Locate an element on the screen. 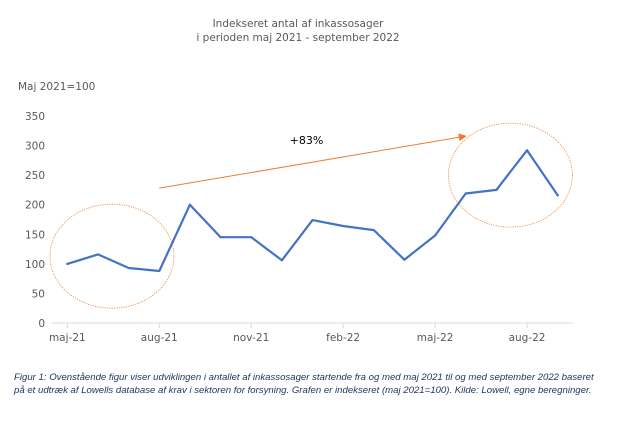 The width and height of the screenshot is (618, 426). y-tick-label-300: 300 is located at coordinates (35, 147).